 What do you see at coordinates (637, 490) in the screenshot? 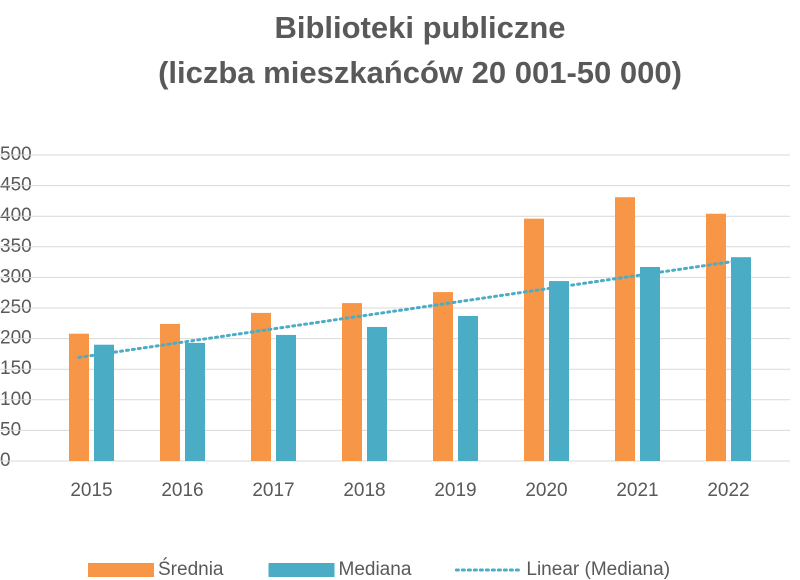
I see `x-tick-label: 2021` at bounding box center [637, 490].